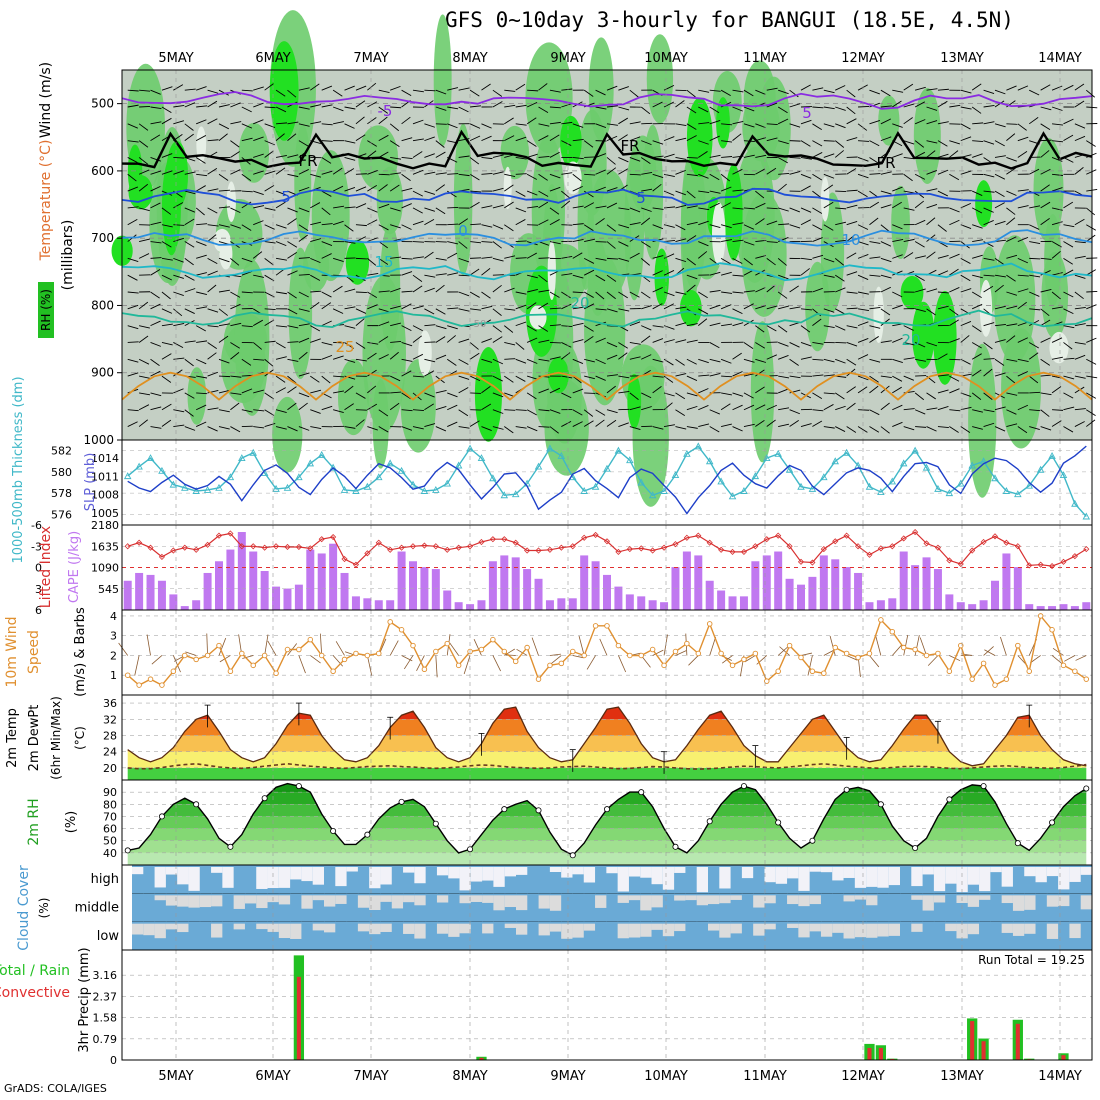  I want to click on isotherm-label: 5, so click(286, 197).